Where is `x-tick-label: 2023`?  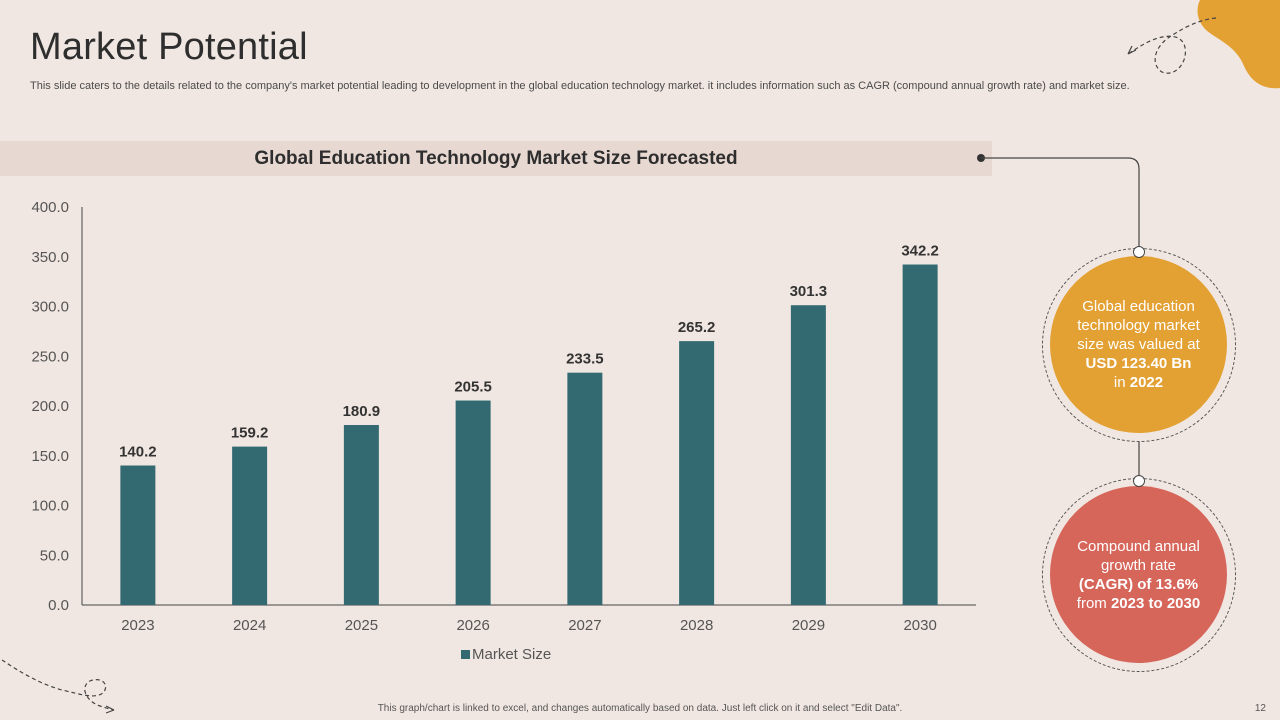
x-tick-label: 2023 is located at coordinates (137, 625).